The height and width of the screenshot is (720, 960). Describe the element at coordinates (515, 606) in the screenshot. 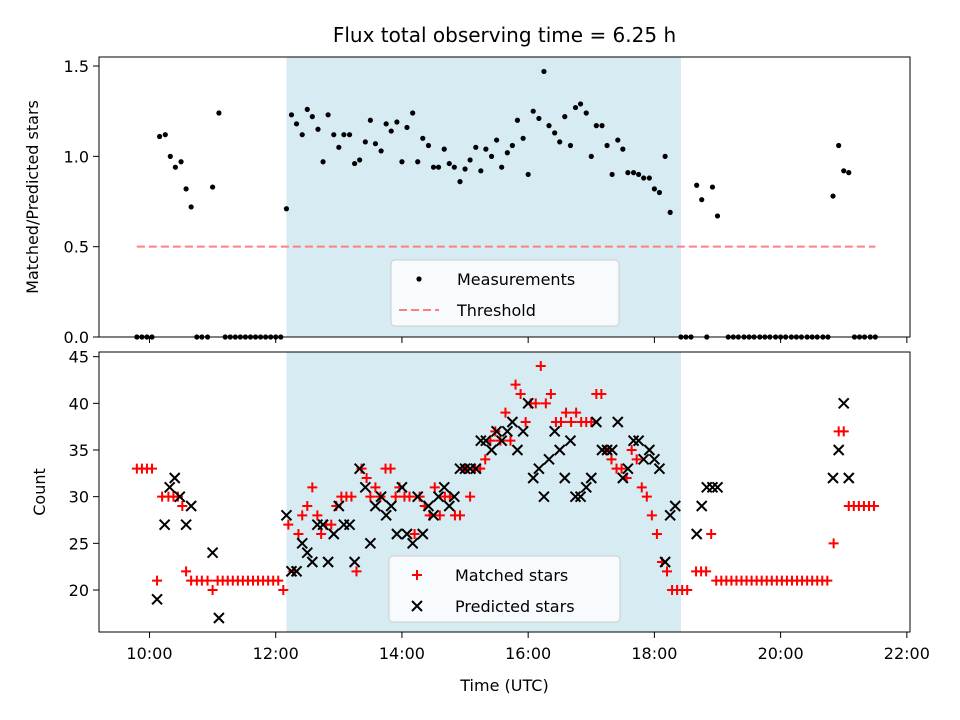

I see `bottom-legend-label: Predicted stars` at that location.